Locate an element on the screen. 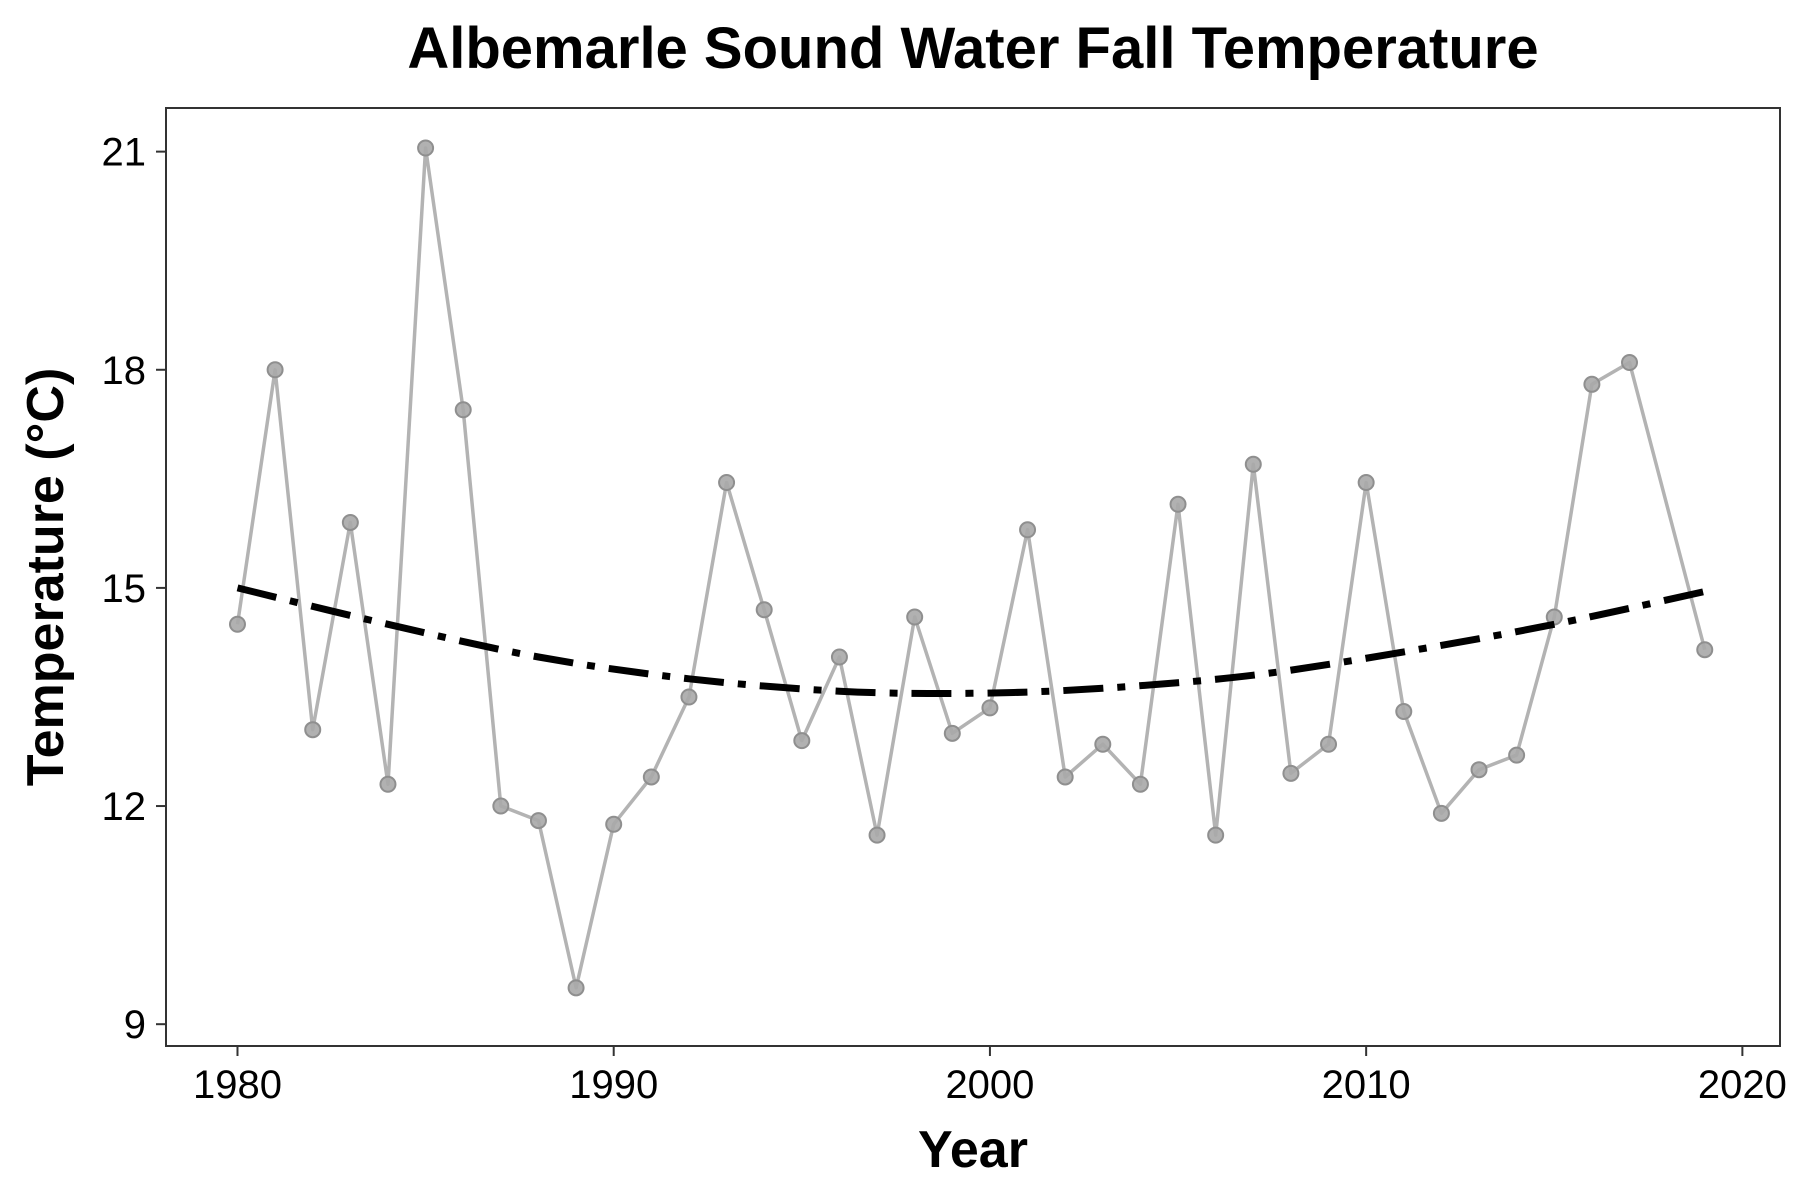 The width and height of the screenshot is (1800, 1200). x-tick-label: 1980 is located at coordinates (237, 1085).